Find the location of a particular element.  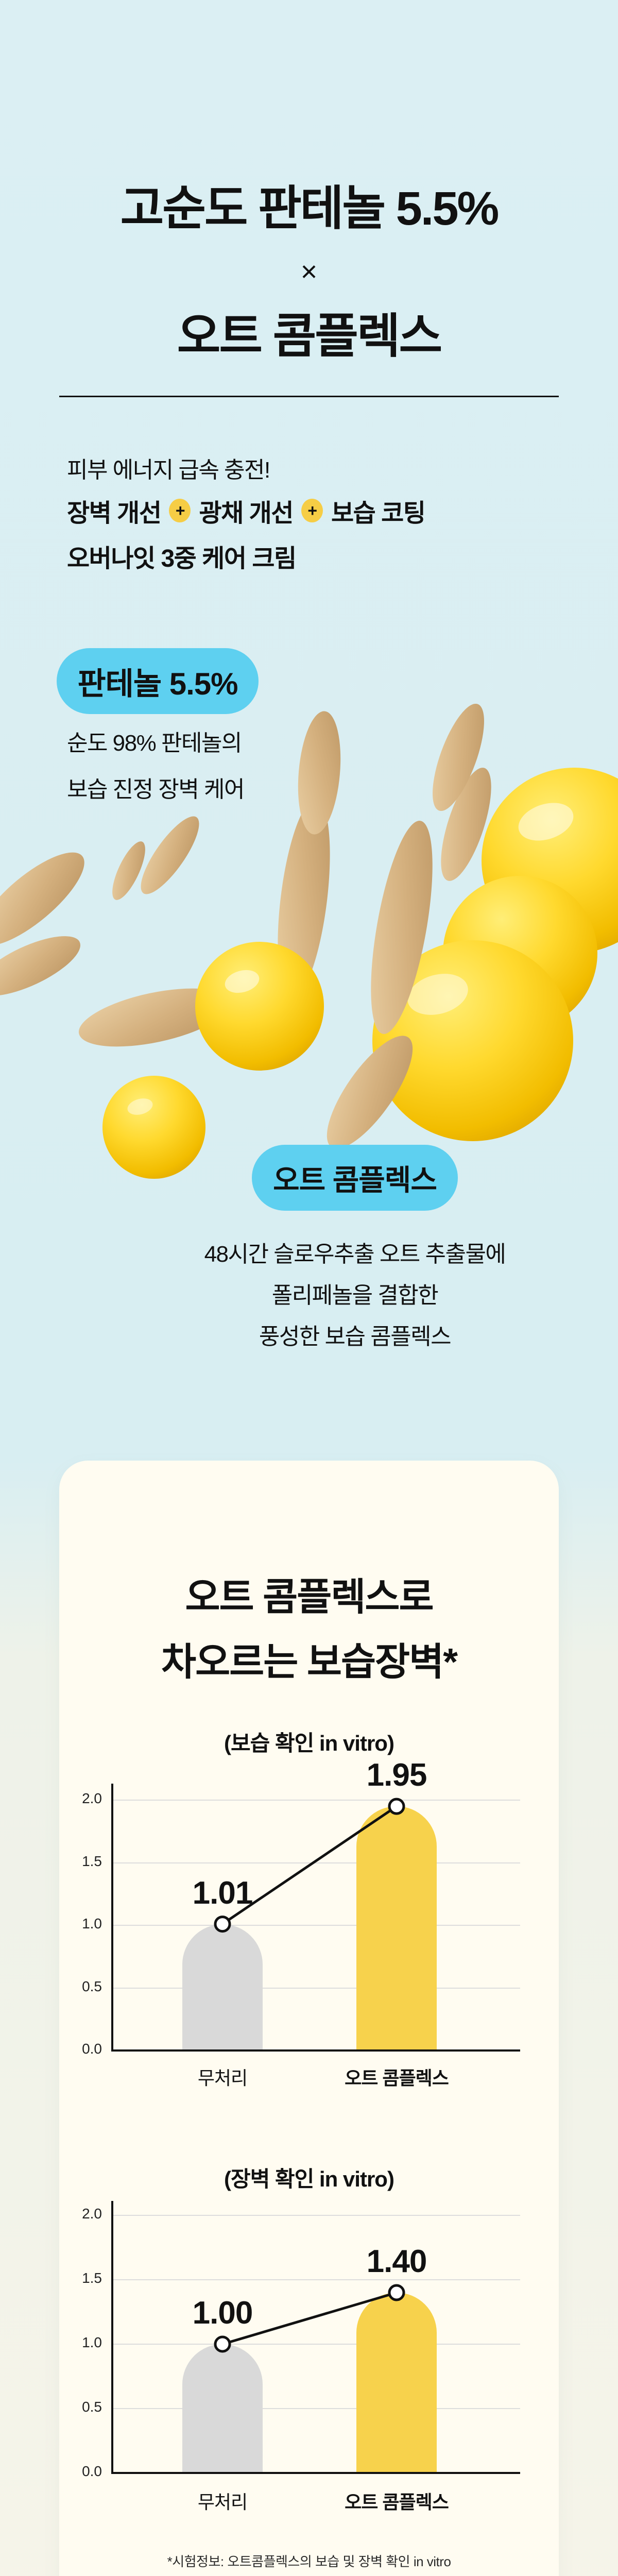

benefit-barrier: 장벽 개선 is located at coordinates (114, 513).